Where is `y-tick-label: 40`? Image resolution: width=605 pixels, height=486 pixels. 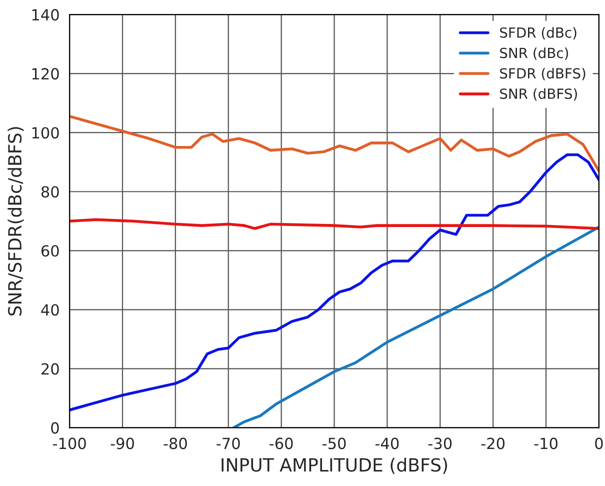 y-tick-label: 40 is located at coordinates (50, 310).